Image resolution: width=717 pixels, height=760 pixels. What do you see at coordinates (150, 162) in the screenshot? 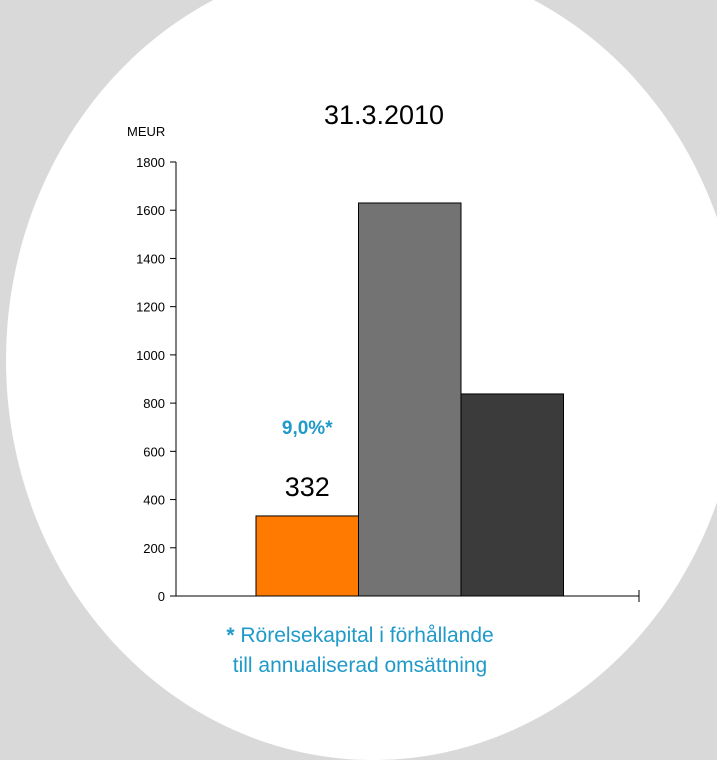
I see `y-tick-label: 1800` at bounding box center [150, 162].